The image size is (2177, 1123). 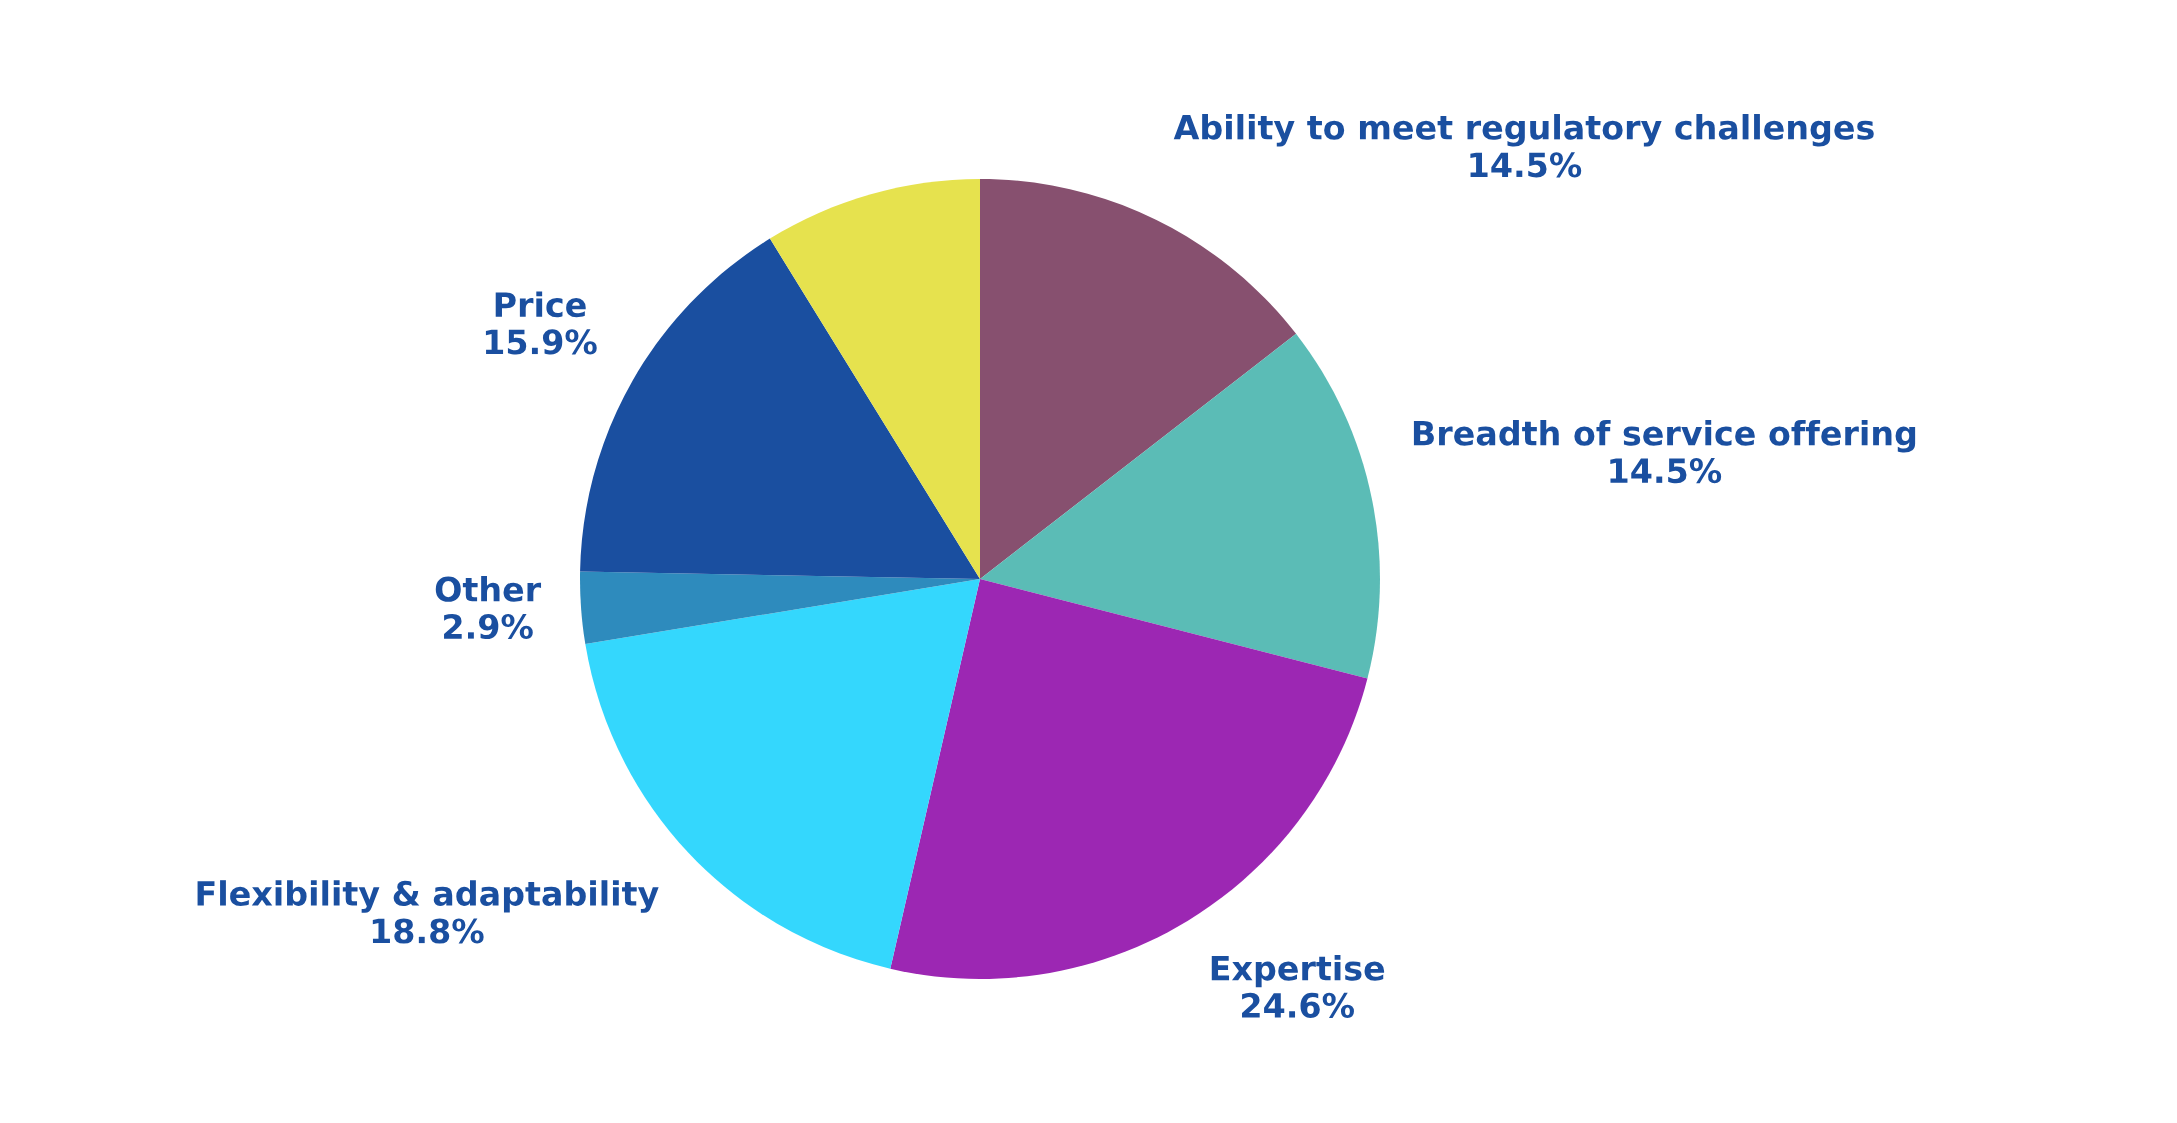 What do you see at coordinates (488, 588) in the screenshot?
I see `slice-label: Other` at bounding box center [488, 588].